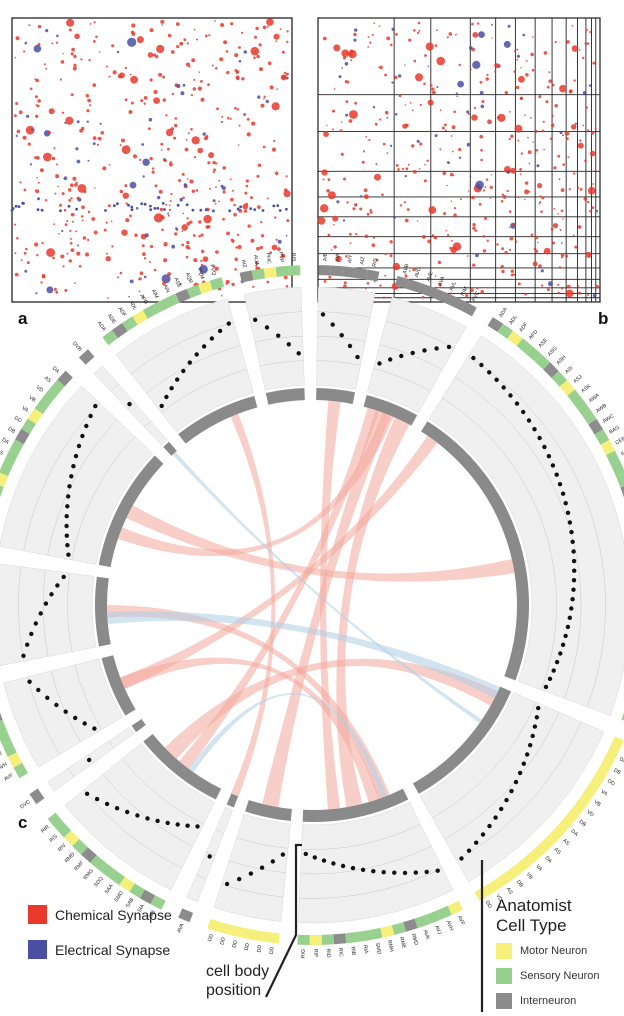  I want to click on neuron-label: VA, so click(538, 868).